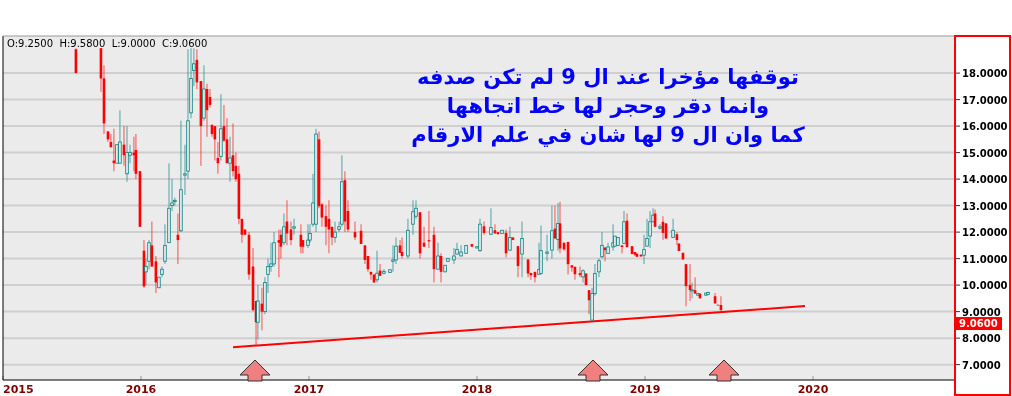 Image resolution: width=1012 pixels, height=396 pixels. I want to click on y-tick-label: 11.0000, so click(985, 259).